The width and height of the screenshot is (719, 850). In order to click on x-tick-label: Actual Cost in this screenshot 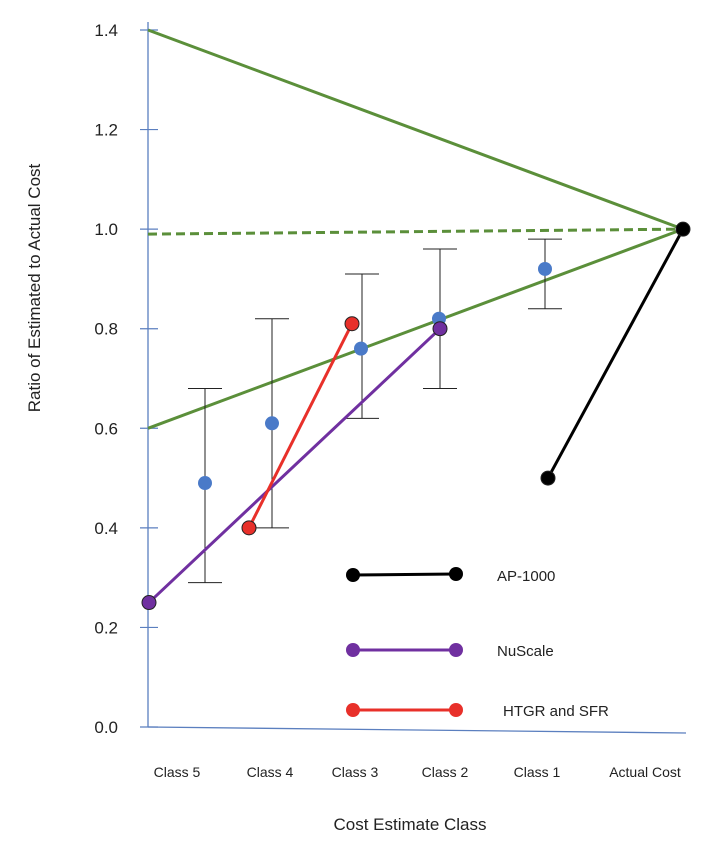, I will do `click(645, 772)`.